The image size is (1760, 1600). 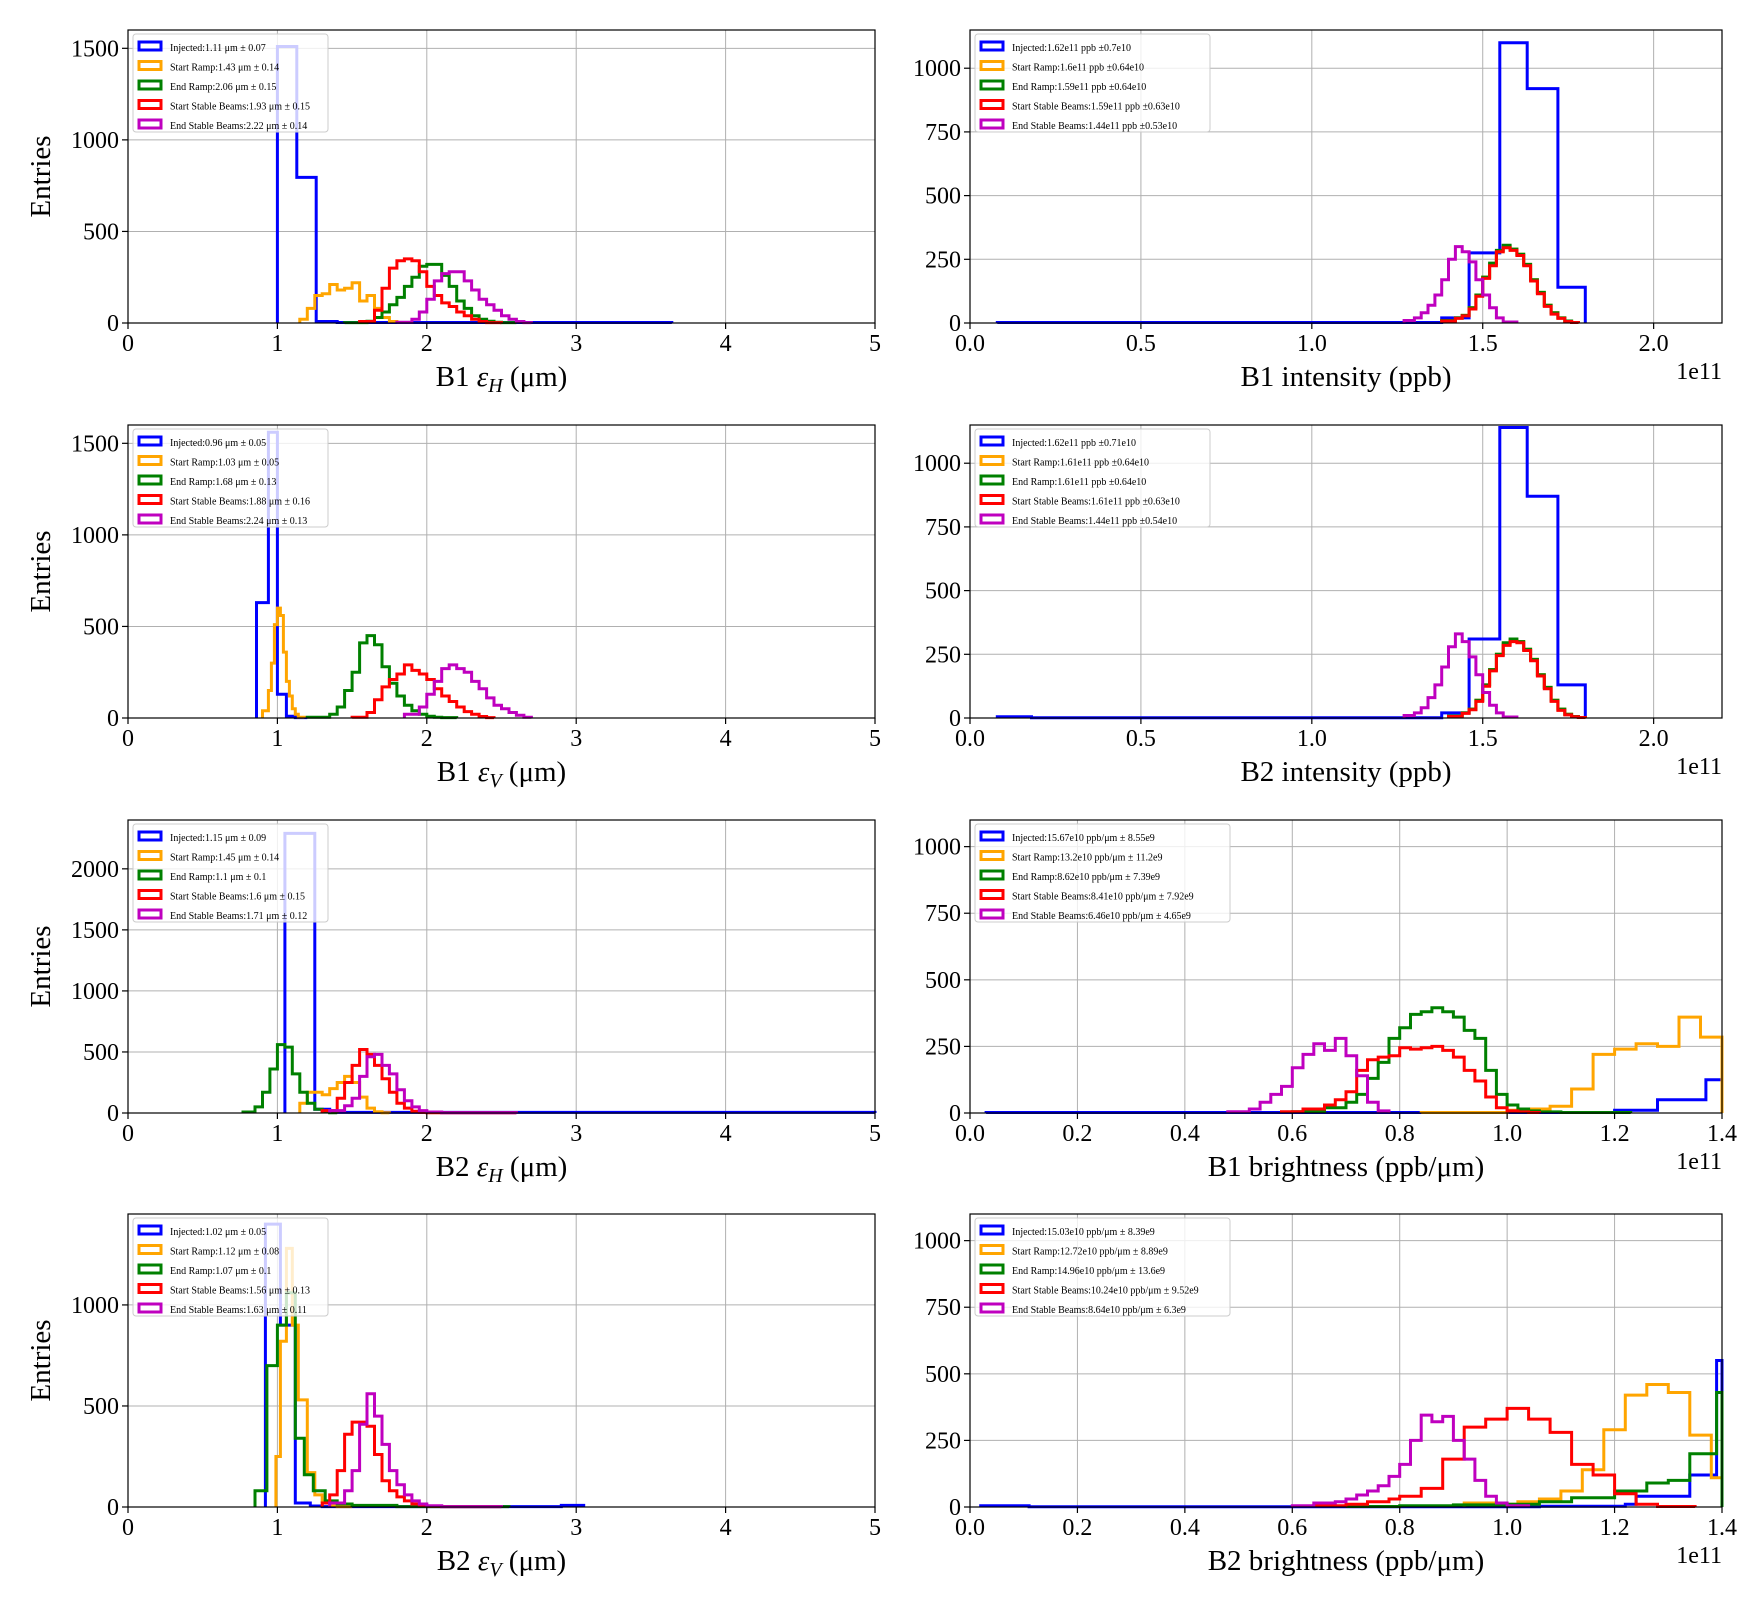 I want to click on x-tick-label: 2.0, so click(x=1654, y=739).